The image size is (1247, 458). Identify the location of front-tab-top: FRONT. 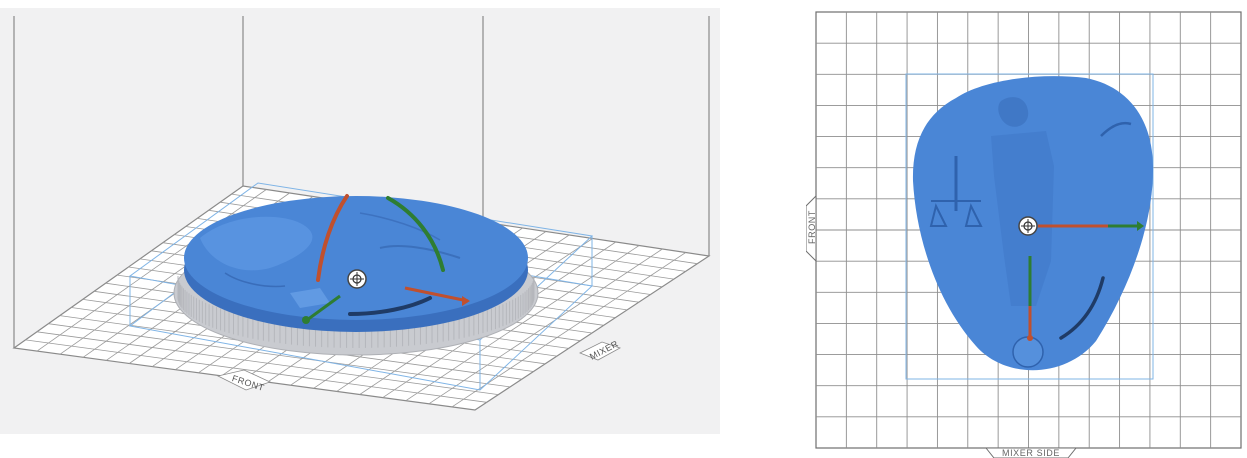
(811, 228).